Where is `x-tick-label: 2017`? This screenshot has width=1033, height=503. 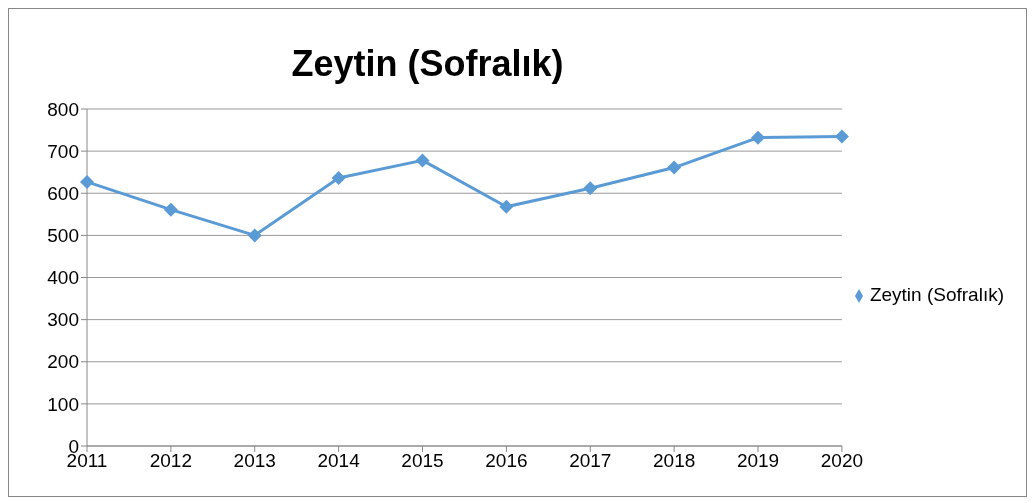 x-tick-label: 2017 is located at coordinates (590, 461).